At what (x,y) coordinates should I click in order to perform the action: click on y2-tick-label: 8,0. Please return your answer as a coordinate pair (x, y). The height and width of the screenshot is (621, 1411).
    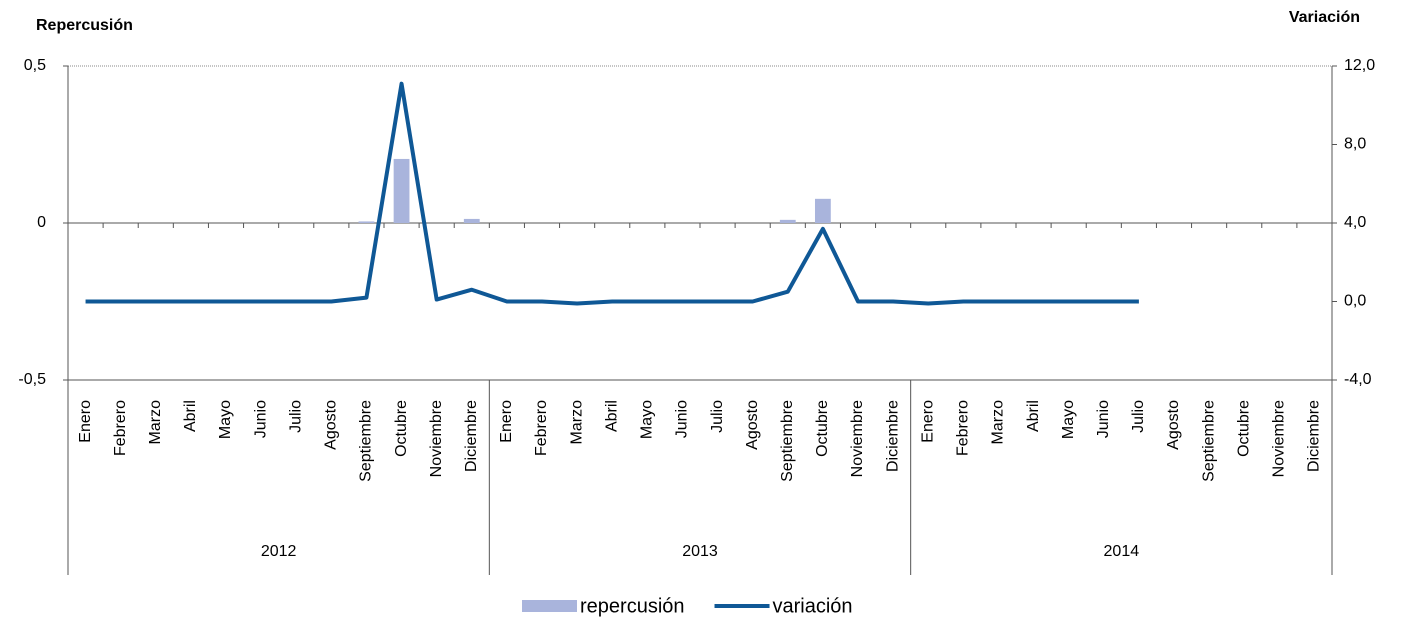
    Looking at the image, I should click on (1355, 144).